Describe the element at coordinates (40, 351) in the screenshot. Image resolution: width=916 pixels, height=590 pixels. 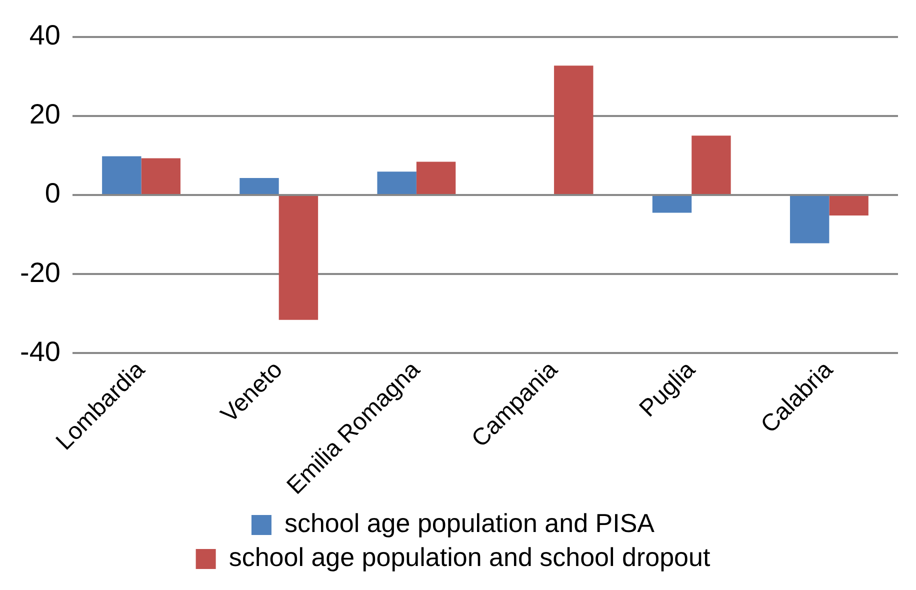
I see `y-tick-label: -40` at that location.